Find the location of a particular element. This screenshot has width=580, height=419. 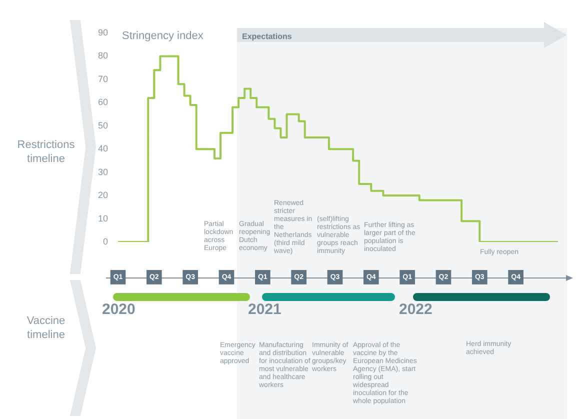

y-tick-label: 10 is located at coordinates (103, 218).